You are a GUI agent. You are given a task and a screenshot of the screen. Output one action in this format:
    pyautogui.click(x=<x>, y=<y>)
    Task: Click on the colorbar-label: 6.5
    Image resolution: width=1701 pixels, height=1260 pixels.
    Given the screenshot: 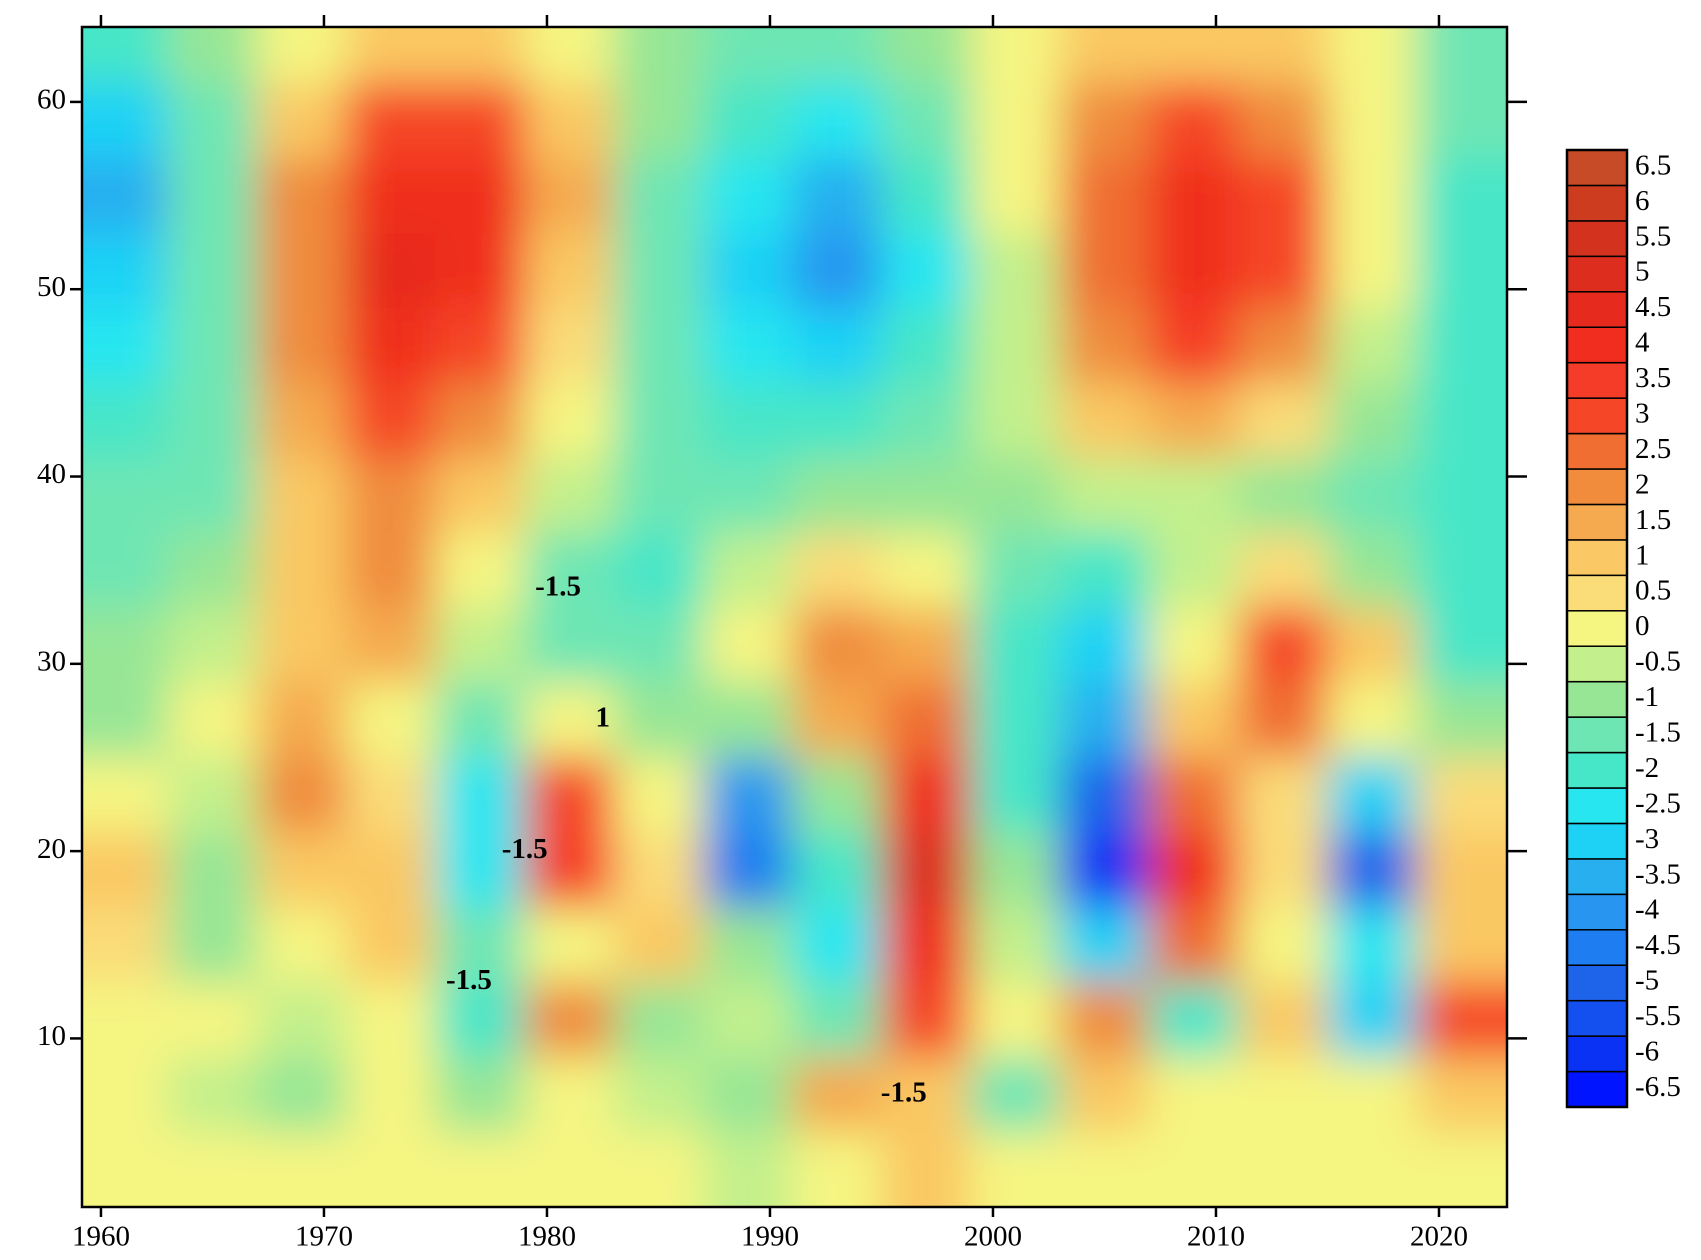 What is the action you would take?
    pyautogui.click(x=1653, y=165)
    